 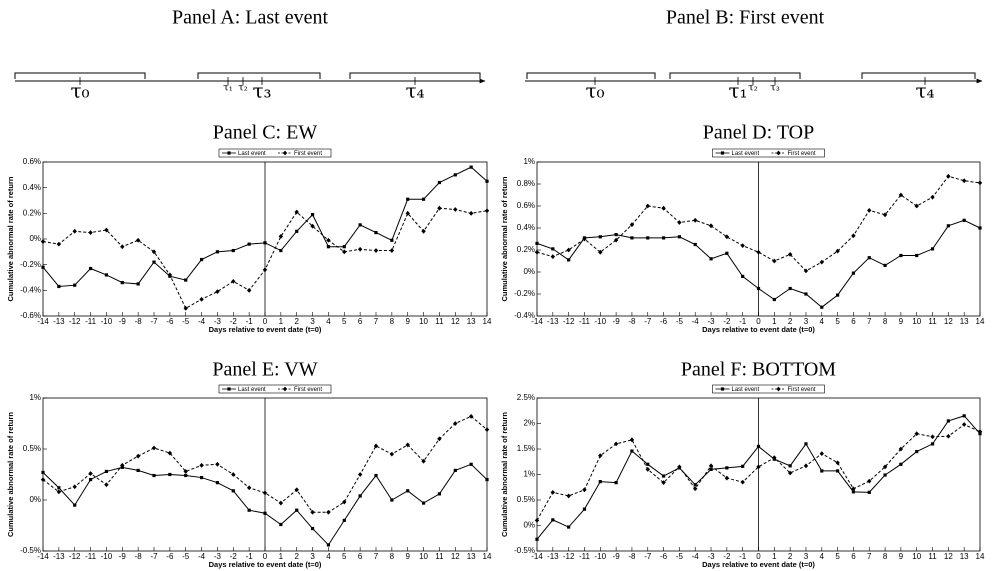 What do you see at coordinates (228, 88) in the screenshot?
I see `timeline-label: τ₁` at bounding box center [228, 88].